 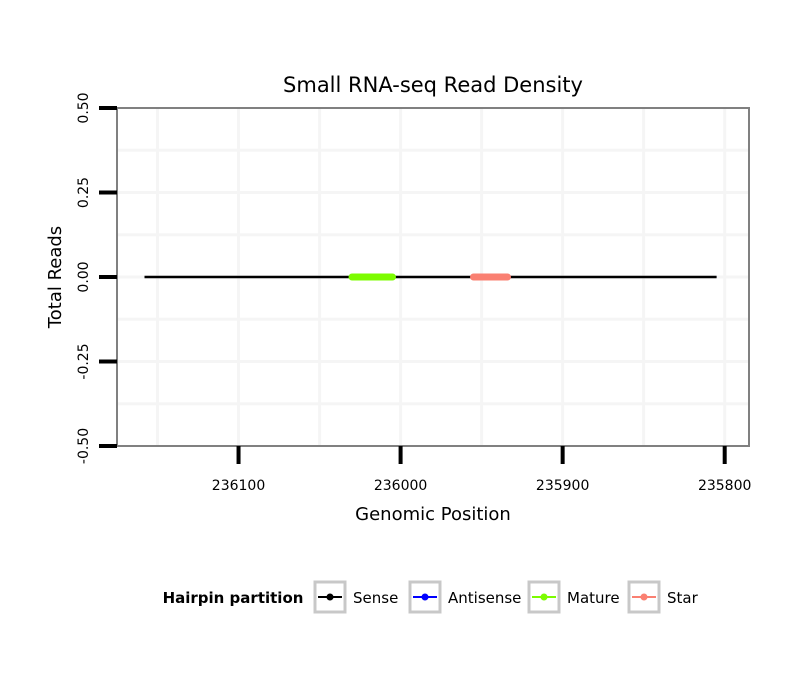 What do you see at coordinates (375, 598) in the screenshot?
I see `legend-item-label: Sense` at bounding box center [375, 598].